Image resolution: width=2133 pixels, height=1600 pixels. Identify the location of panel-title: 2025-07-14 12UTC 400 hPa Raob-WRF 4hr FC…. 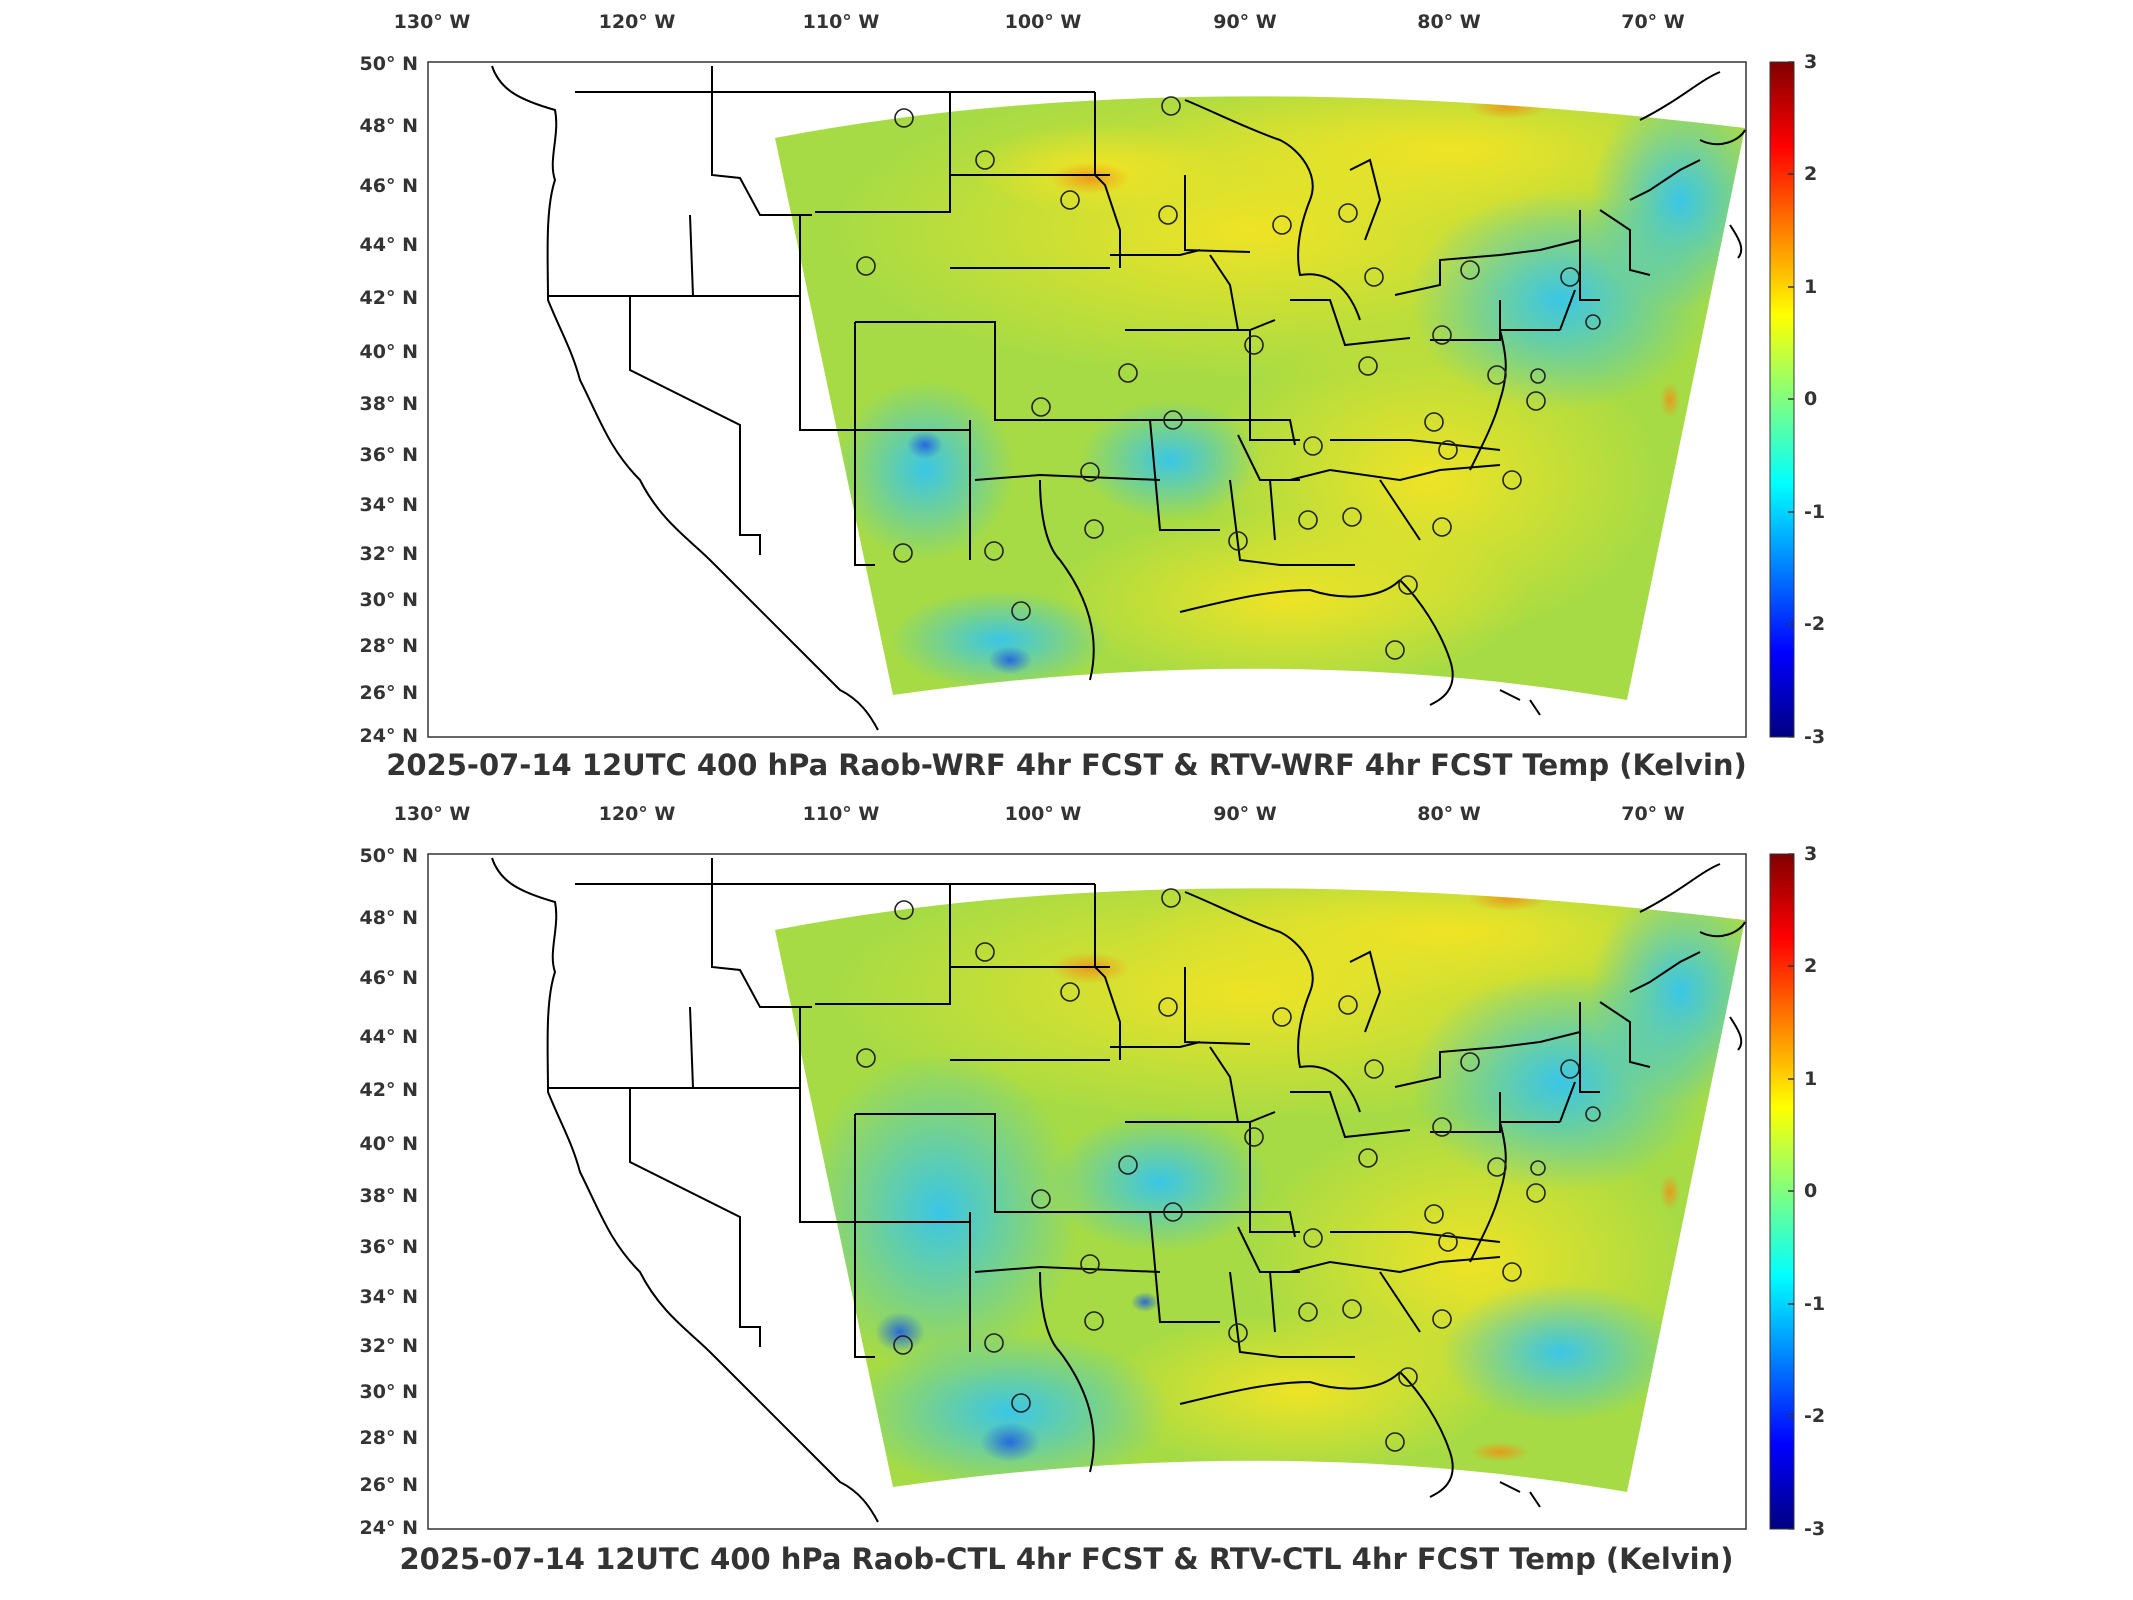
(1066, 765).